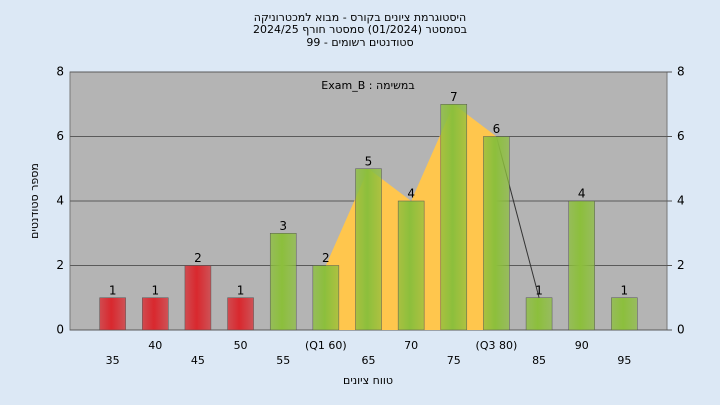 This screenshot has height=405, width=720. I want to click on y-tick-label: 0, so click(60, 330).